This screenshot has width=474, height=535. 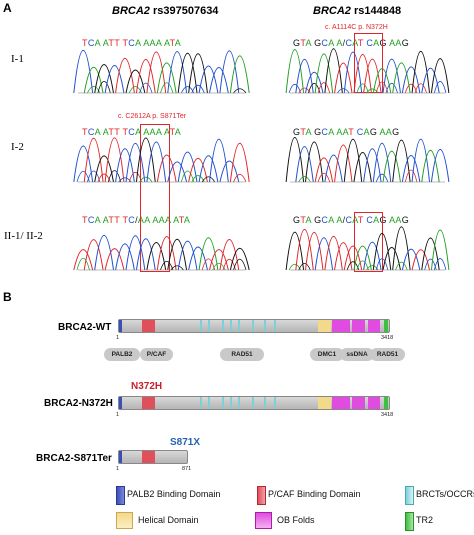 I want to click on legend-pcaf: P/CAF Binding Domain, so click(x=314, y=494).